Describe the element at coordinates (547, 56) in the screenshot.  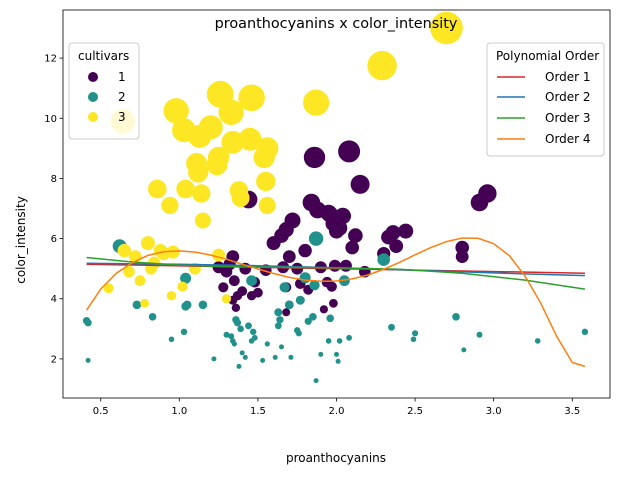
I see `polynomial-legend-title: Polynomial Order` at that location.